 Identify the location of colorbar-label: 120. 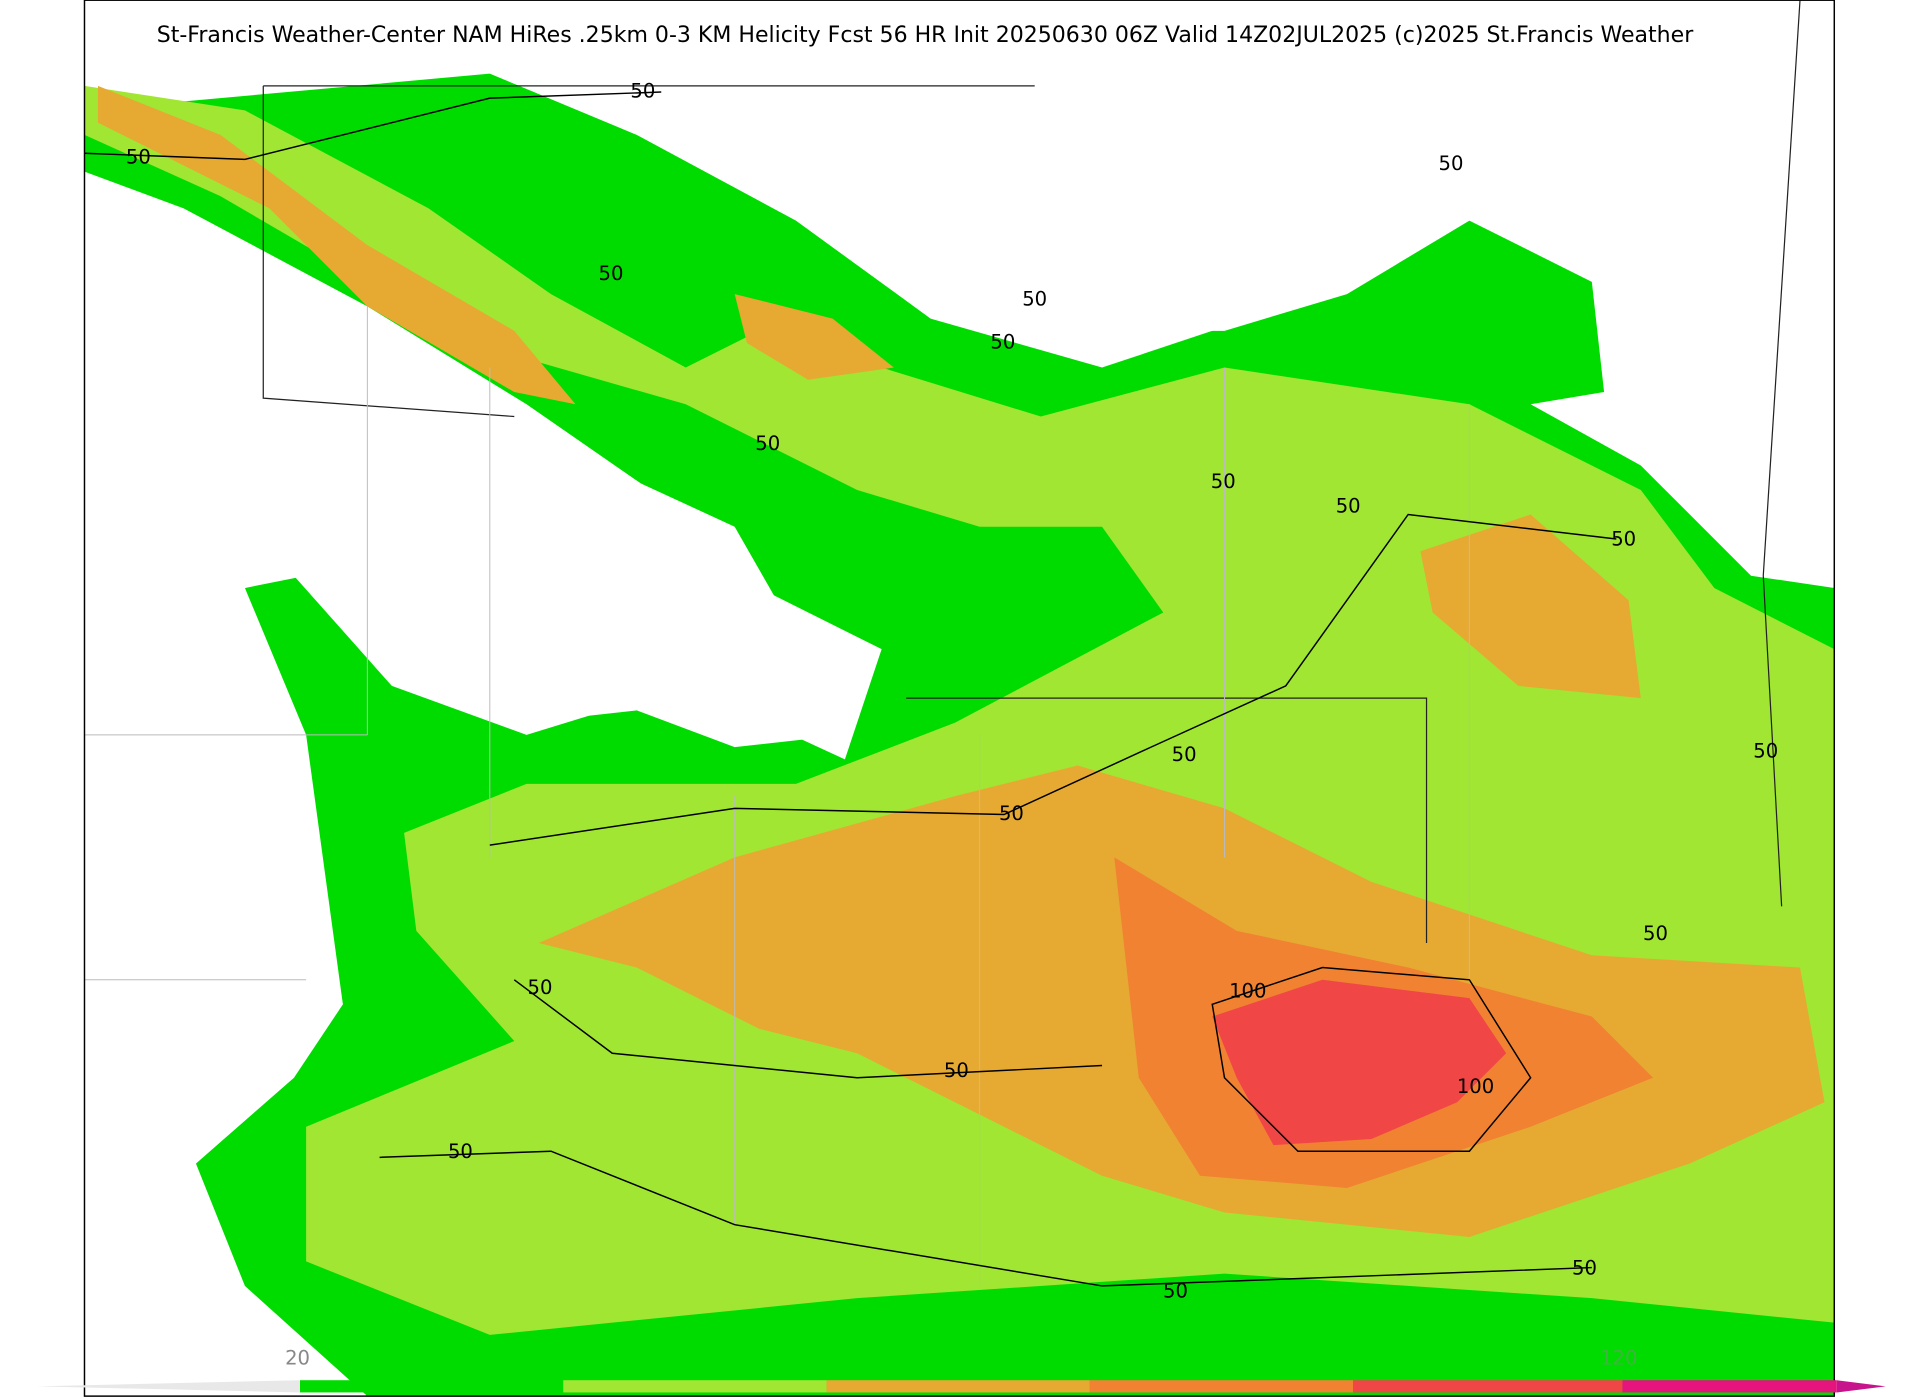
(1618, 1357).